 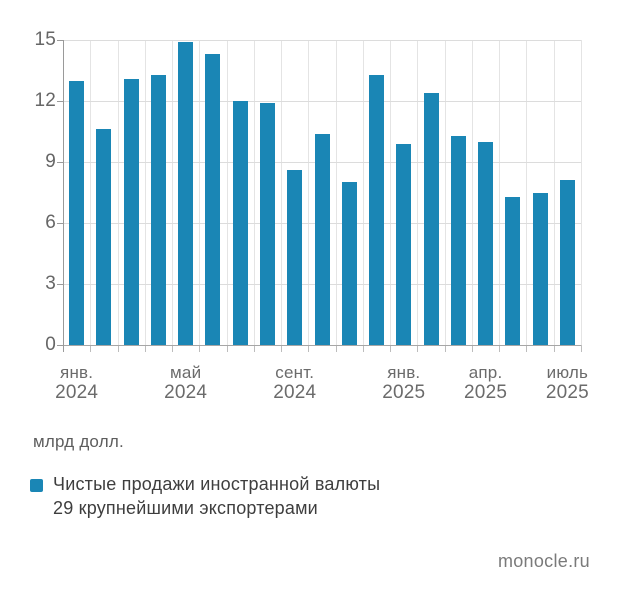 I want to click on x-axis-label-0: янв. 2024, so click(x=77, y=383).